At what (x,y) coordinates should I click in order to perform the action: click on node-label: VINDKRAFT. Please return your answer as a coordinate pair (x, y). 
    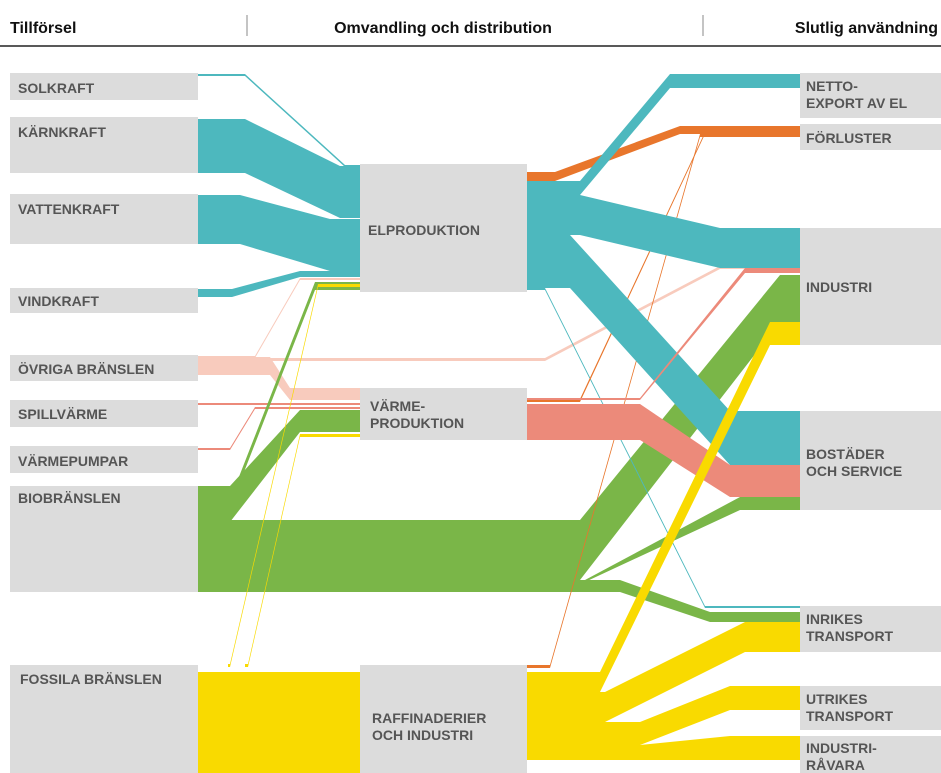
    Looking at the image, I should click on (58, 301).